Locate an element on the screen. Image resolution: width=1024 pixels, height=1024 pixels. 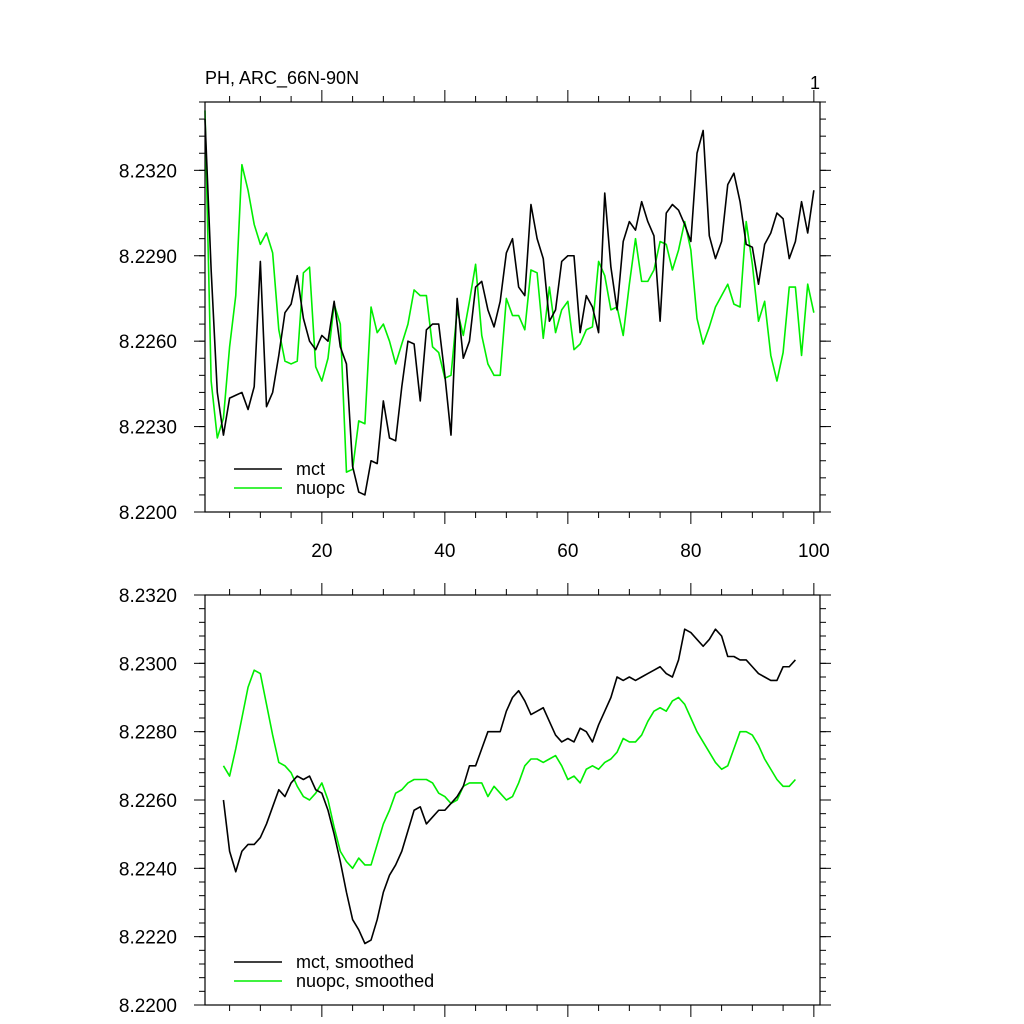
x-tick-label: 20 is located at coordinates (321, 551).